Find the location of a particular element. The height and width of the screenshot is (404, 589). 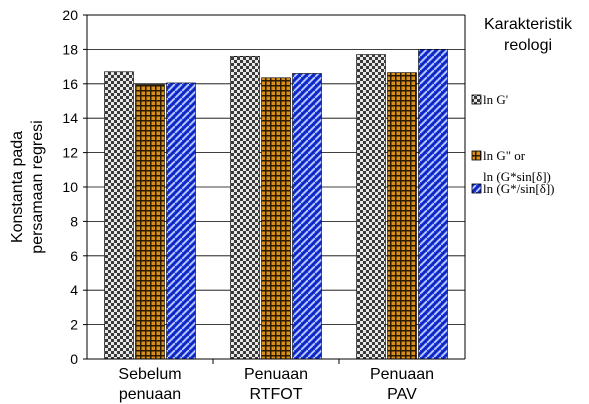

legend-swatch-ln-g-prime is located at coordinates (476, 99).